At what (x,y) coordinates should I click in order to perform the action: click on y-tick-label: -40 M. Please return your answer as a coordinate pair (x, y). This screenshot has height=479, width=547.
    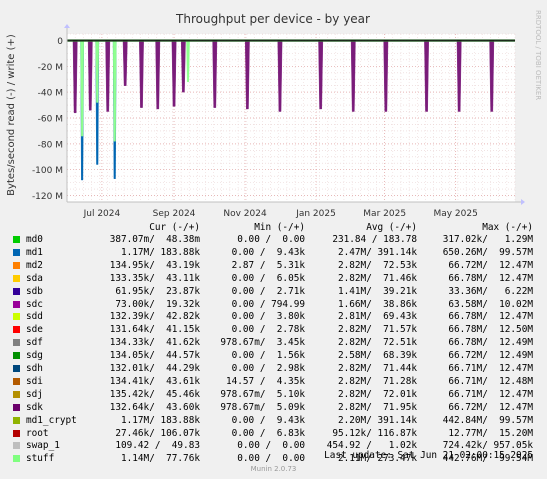
    Looking at the image, I should click on (50, 94).